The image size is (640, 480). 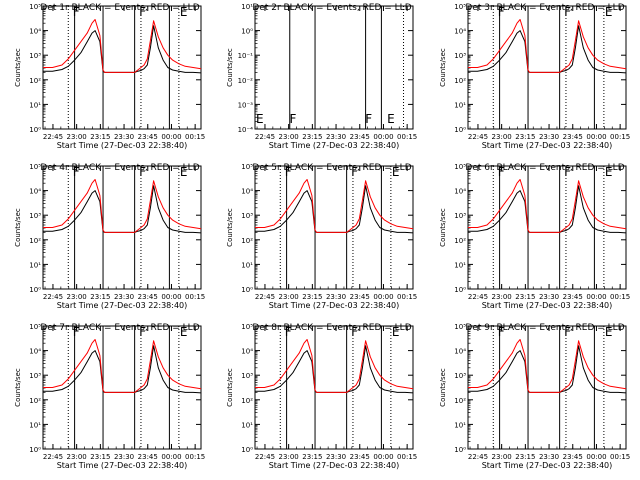 What do you see at coordinates (246, 81) in the screenshot?
I see `y-tick-label: 10⁻²` at bounding box center [246, 81].